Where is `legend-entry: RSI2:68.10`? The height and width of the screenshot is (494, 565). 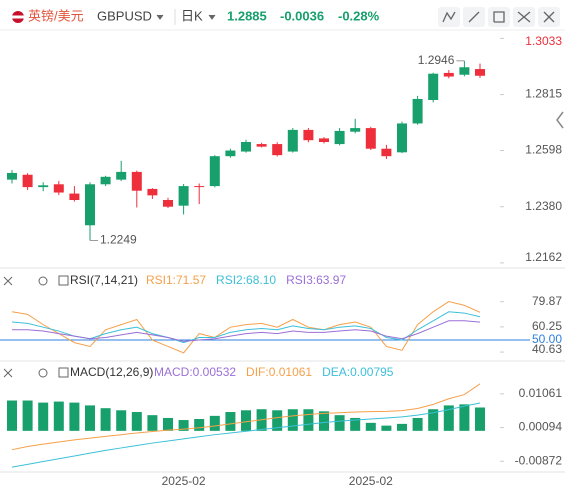 legend-entry: RSI2:68.10 is located at coordinates (246, 280).